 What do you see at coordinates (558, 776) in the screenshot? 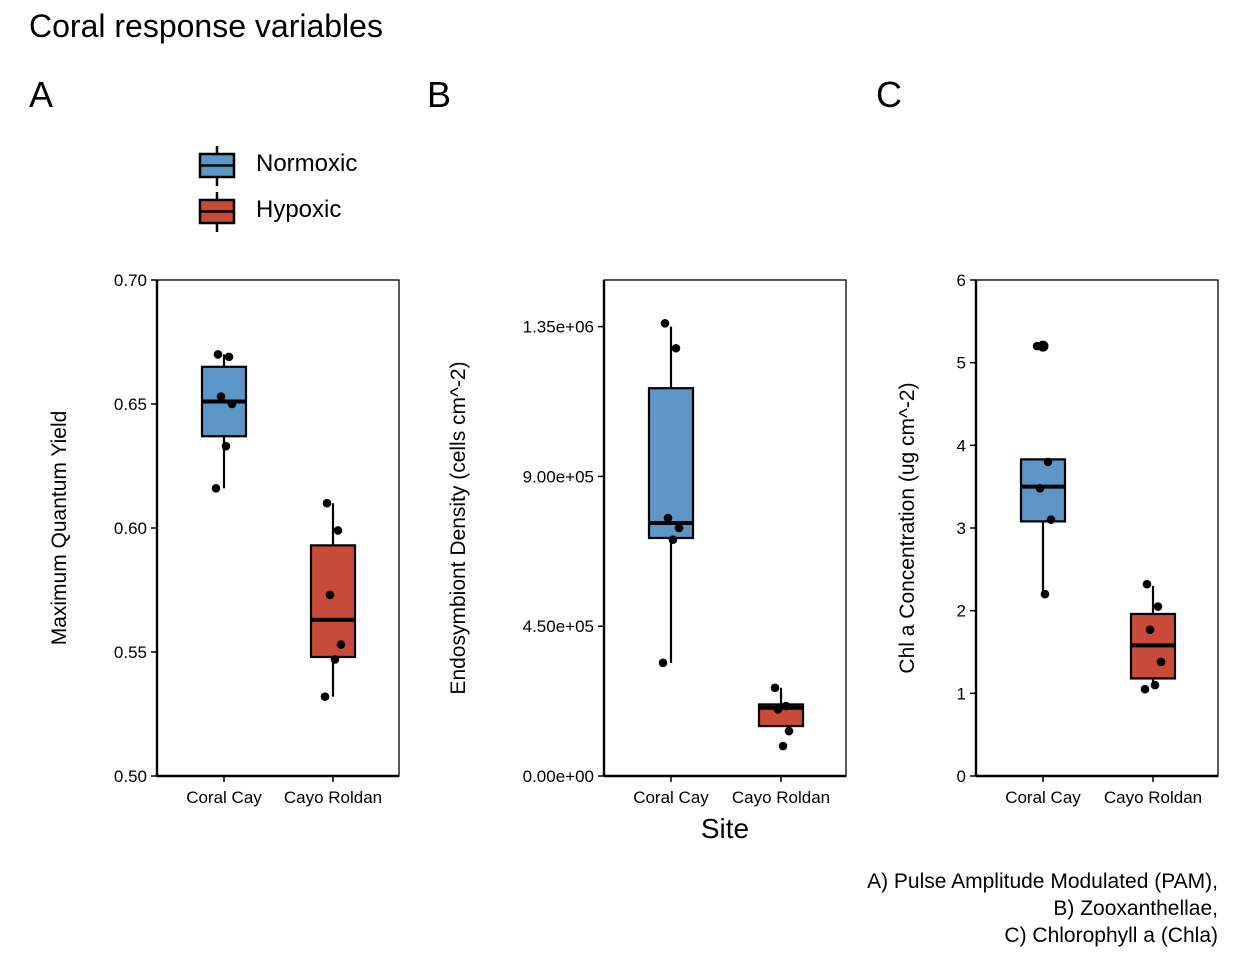
I see `panel-b-y-tick-label: 0.00e+00` at bounding box center [558, 776].